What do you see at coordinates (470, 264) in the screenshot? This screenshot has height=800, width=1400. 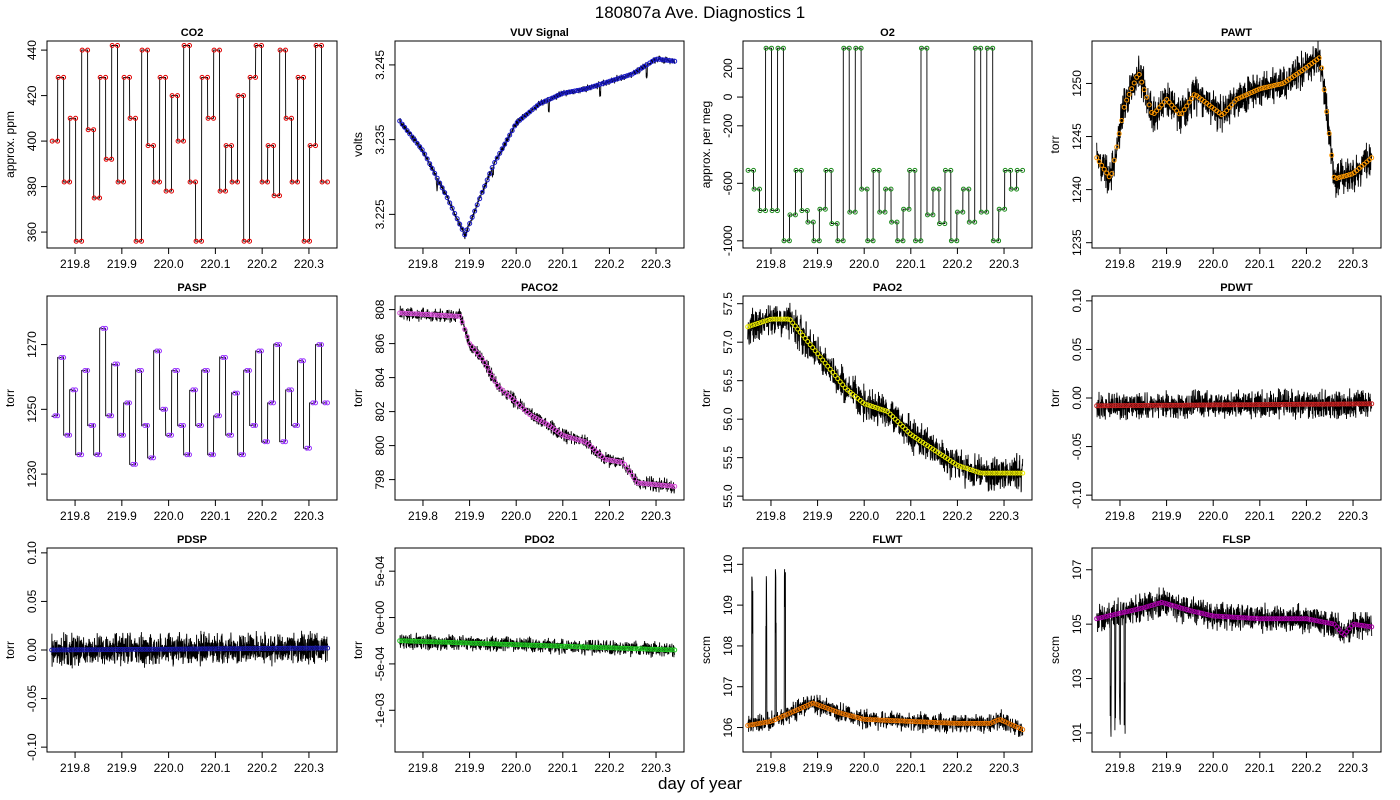 I see `x-tick-label: 219.9` at bounding box center [470, 264].